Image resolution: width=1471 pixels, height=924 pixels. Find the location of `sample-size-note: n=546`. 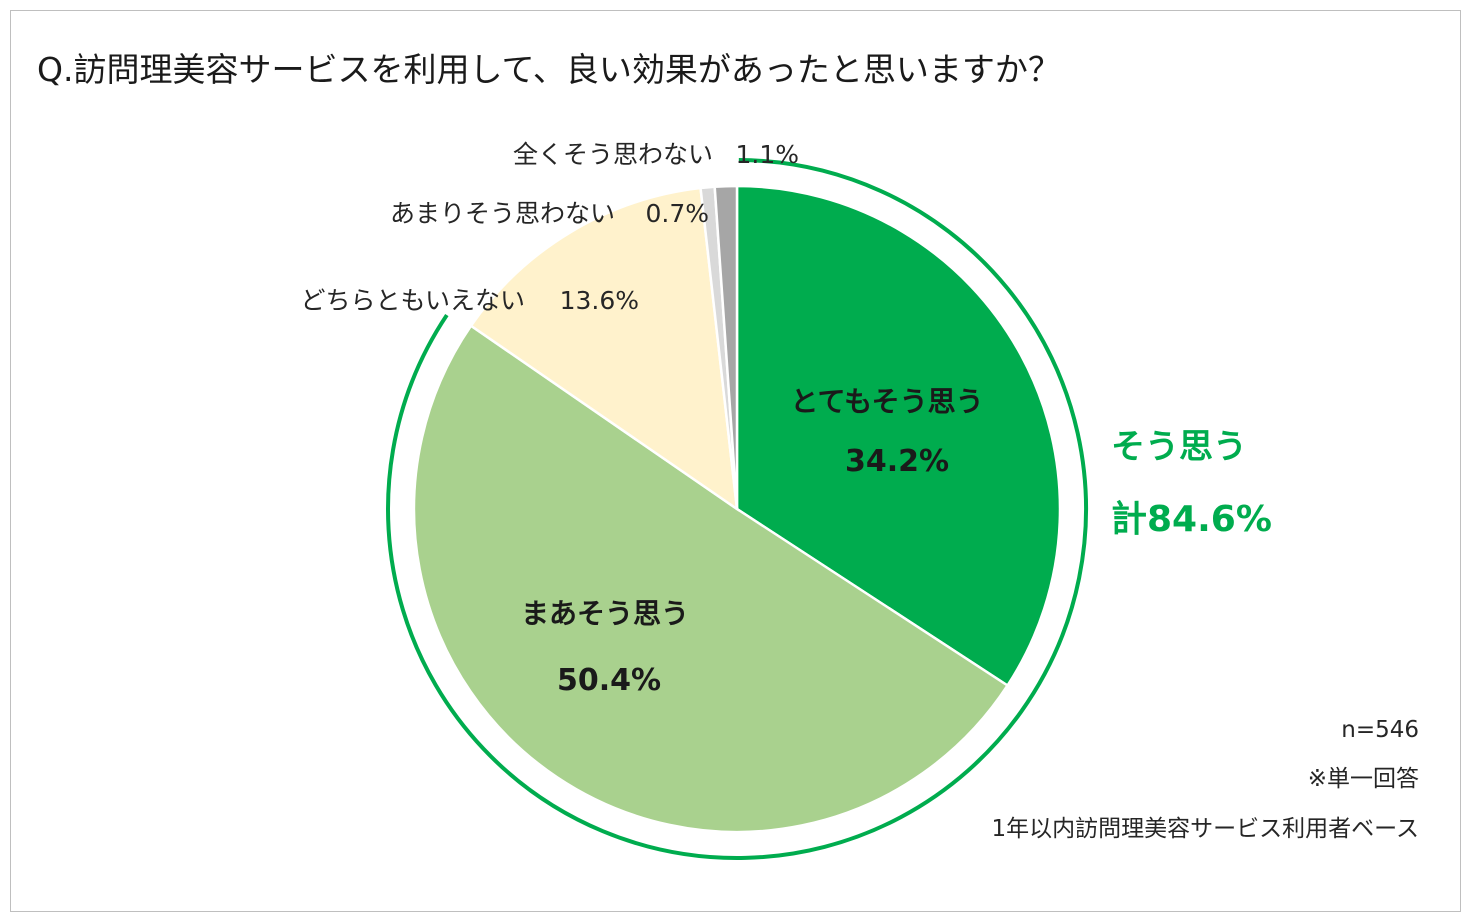

sample-size-note: n=546 is located at coordinates (1380, 730).